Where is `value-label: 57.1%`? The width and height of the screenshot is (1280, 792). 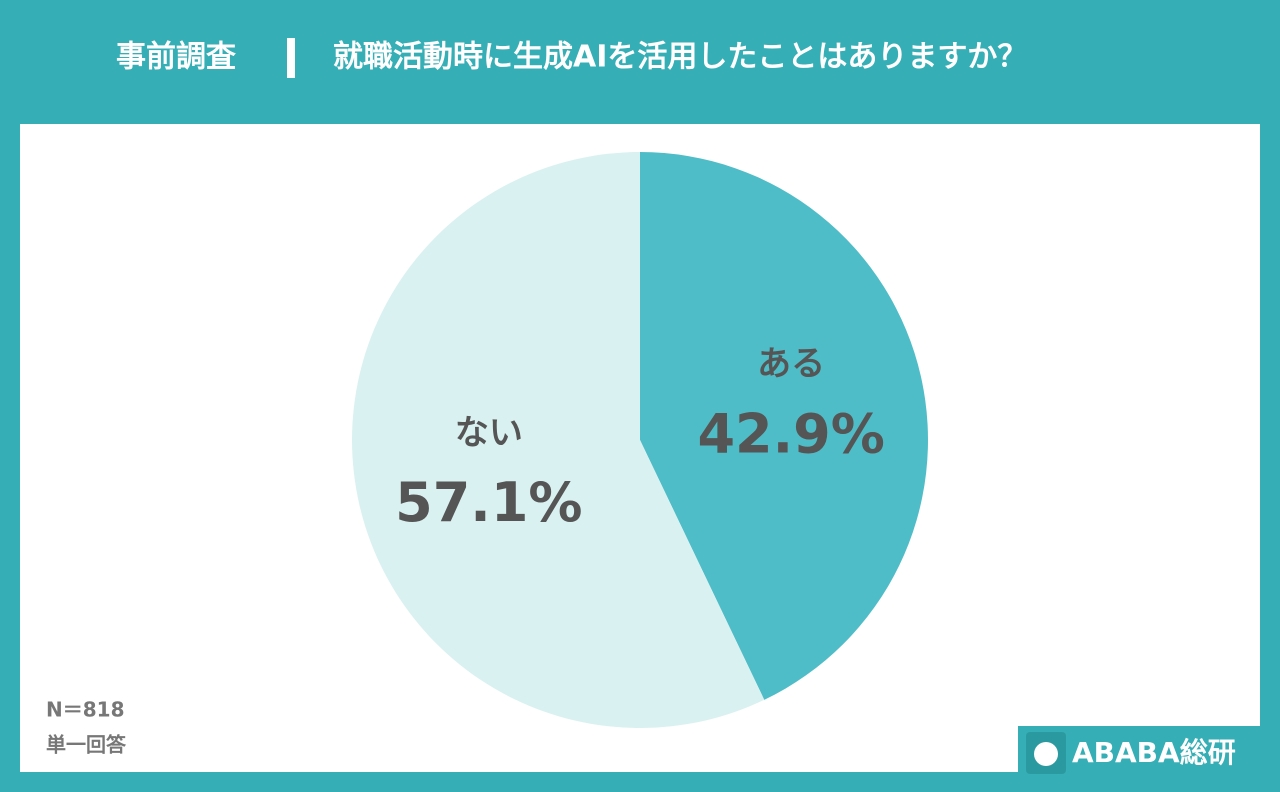 value-label: 57.1% is located at coordinates (488, 502).